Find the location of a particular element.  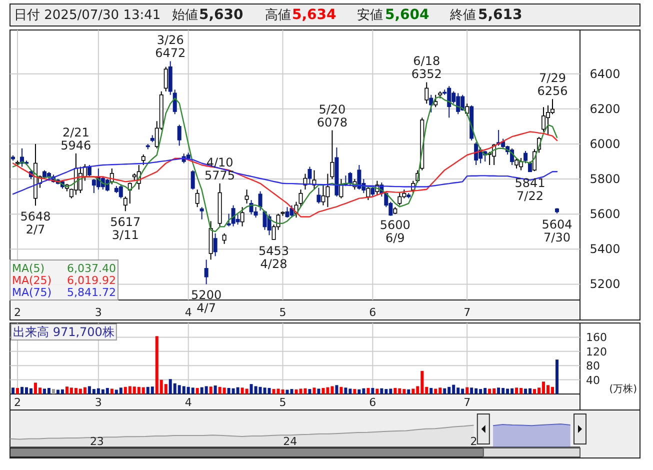

annotation: 7/29 6256 is located at coordinates (552, 84).